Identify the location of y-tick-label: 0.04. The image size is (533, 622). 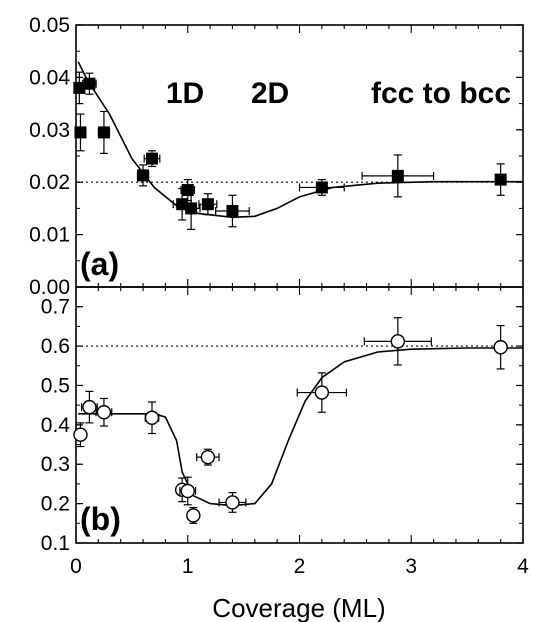
(49, 77).